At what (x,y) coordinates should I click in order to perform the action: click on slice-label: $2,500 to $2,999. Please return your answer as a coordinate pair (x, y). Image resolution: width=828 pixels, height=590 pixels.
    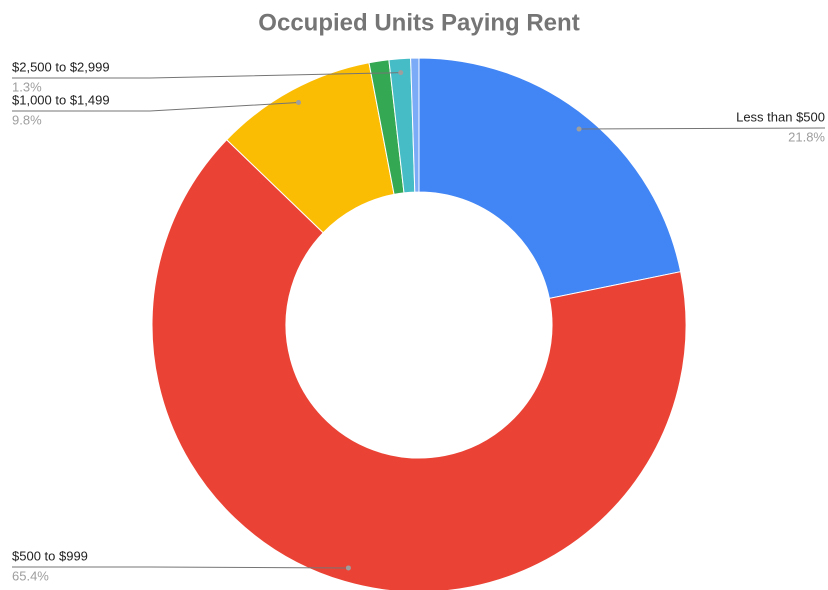
    Looking at the image, I should click on (61, 66).